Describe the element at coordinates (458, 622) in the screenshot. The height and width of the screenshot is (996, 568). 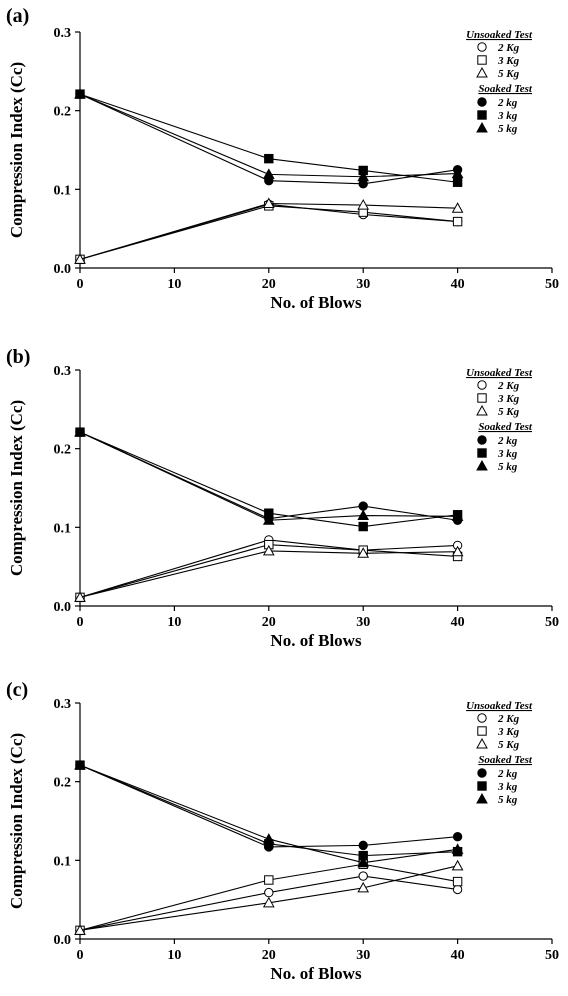
I see `x-tick-label: 40` at that location.